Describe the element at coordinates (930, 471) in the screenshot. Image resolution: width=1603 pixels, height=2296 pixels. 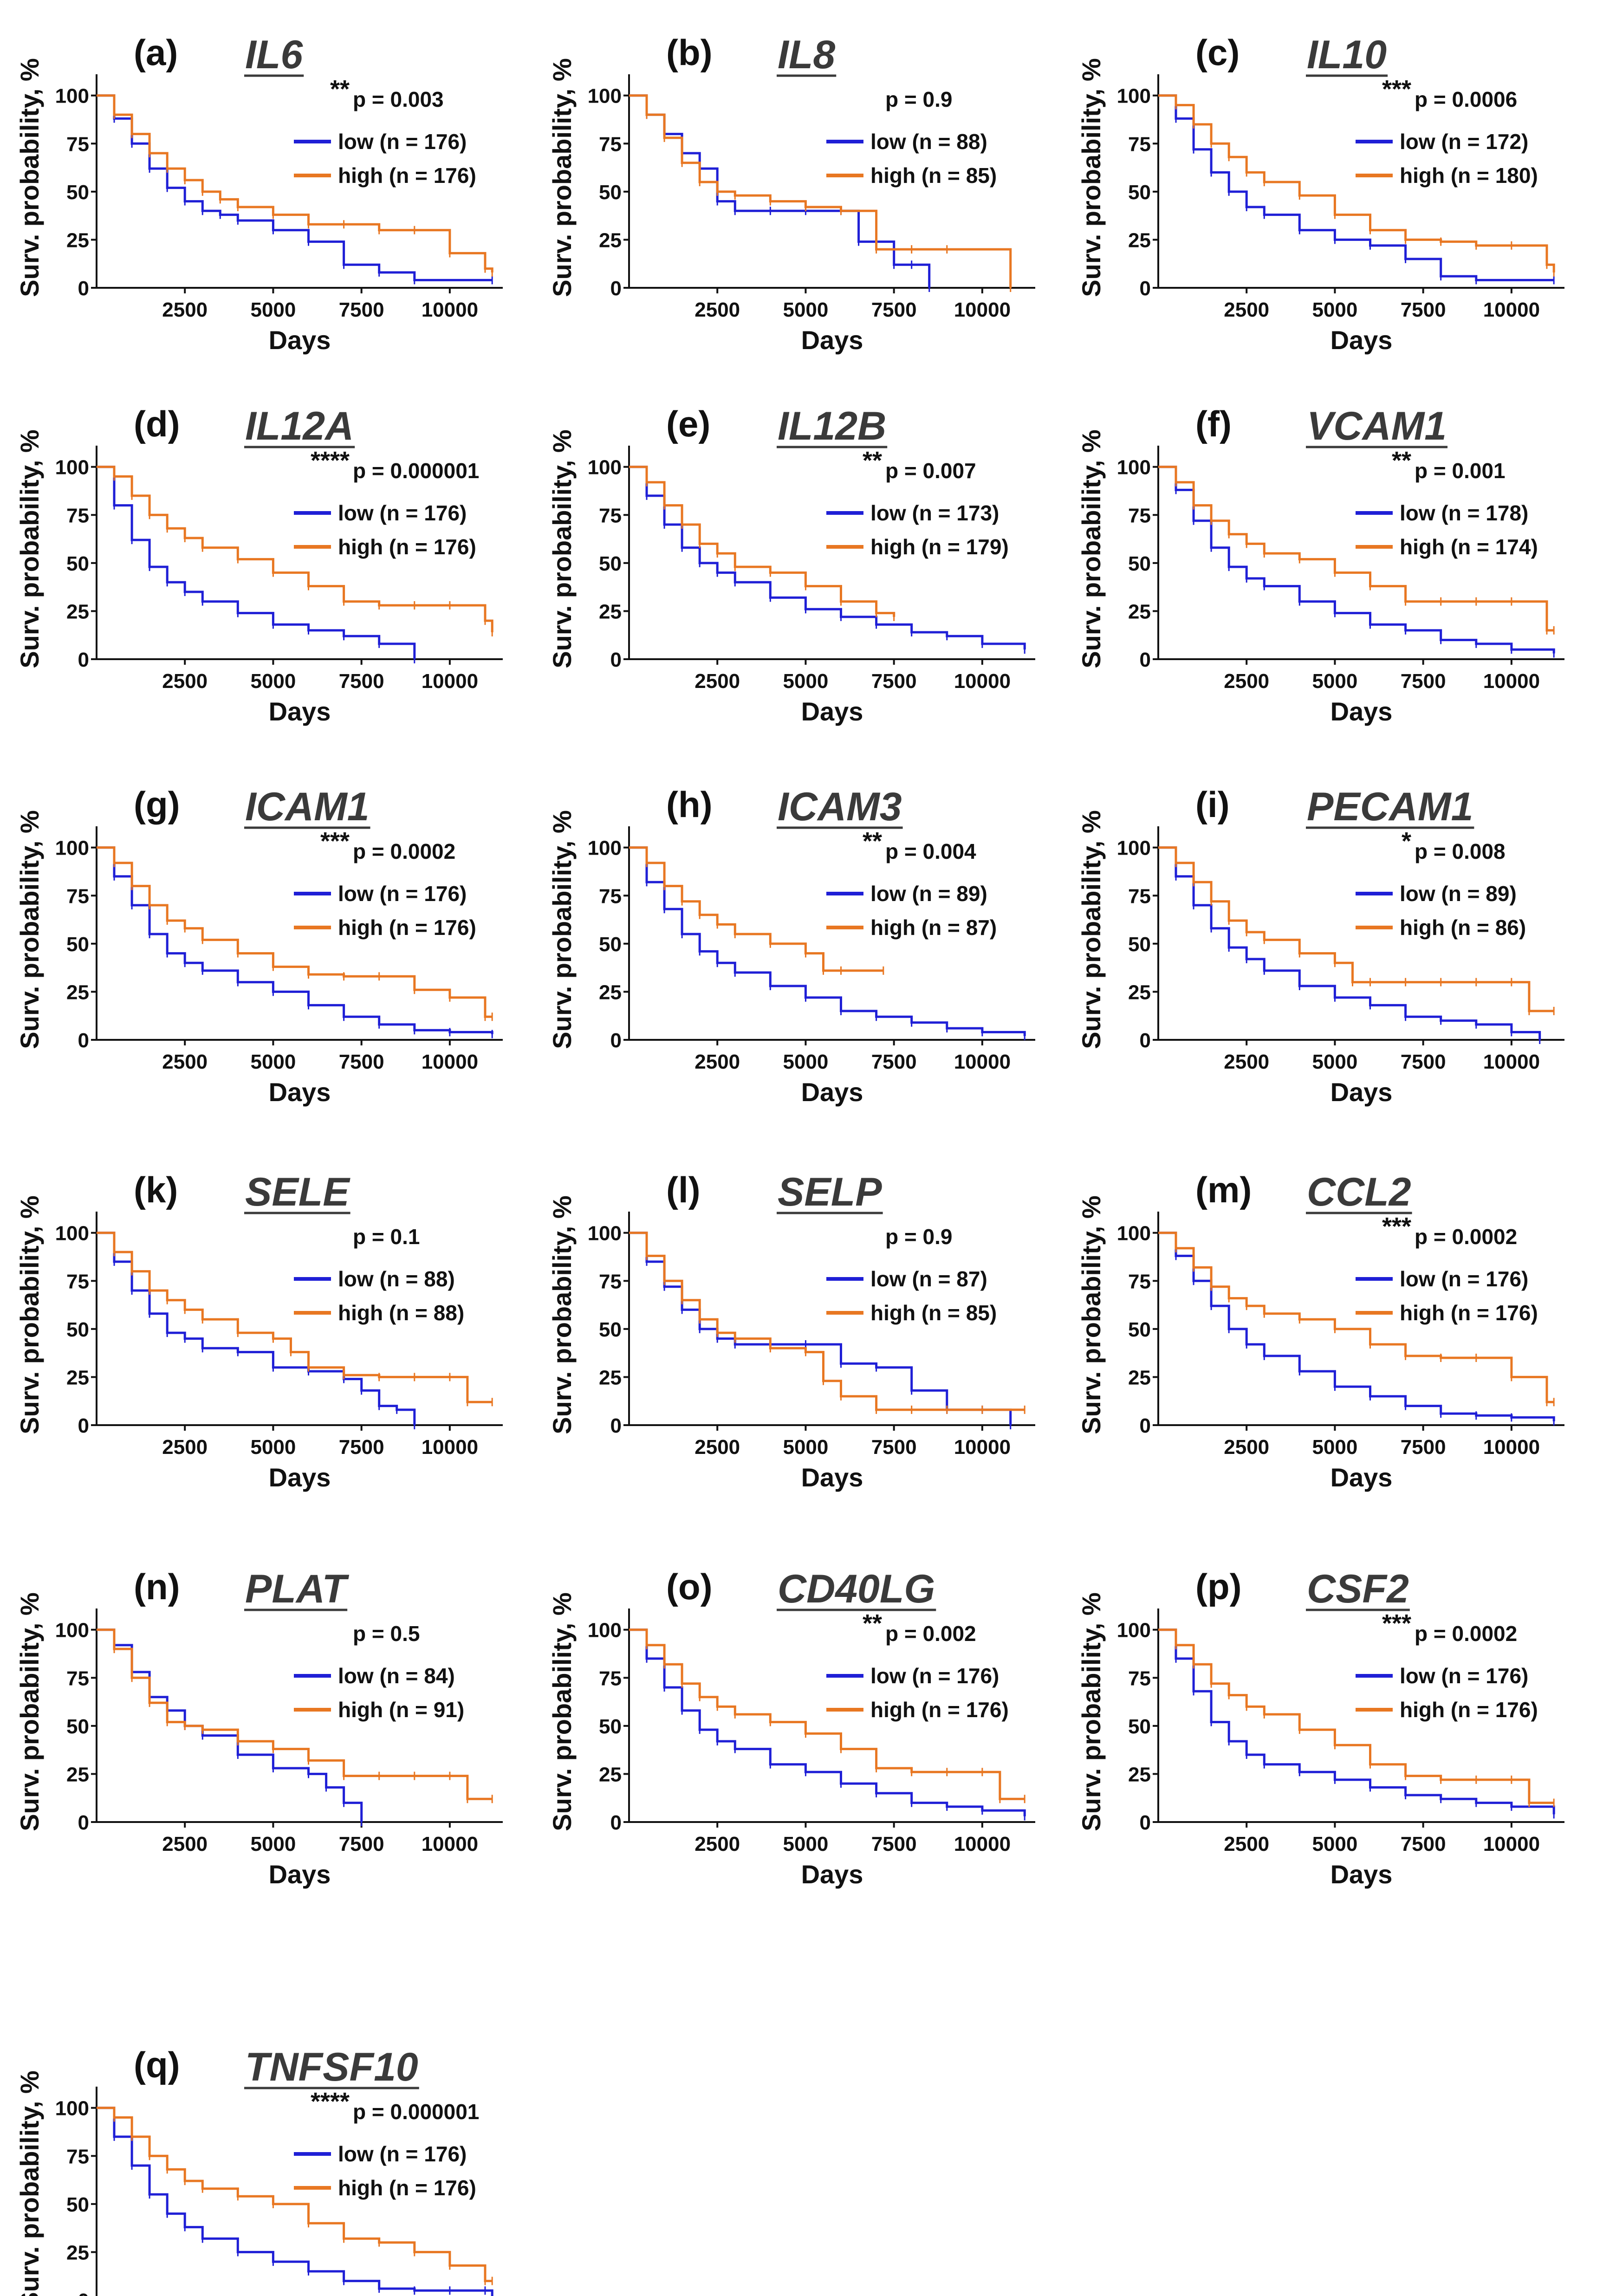
I see `p-value: p = 0.007` at that location.